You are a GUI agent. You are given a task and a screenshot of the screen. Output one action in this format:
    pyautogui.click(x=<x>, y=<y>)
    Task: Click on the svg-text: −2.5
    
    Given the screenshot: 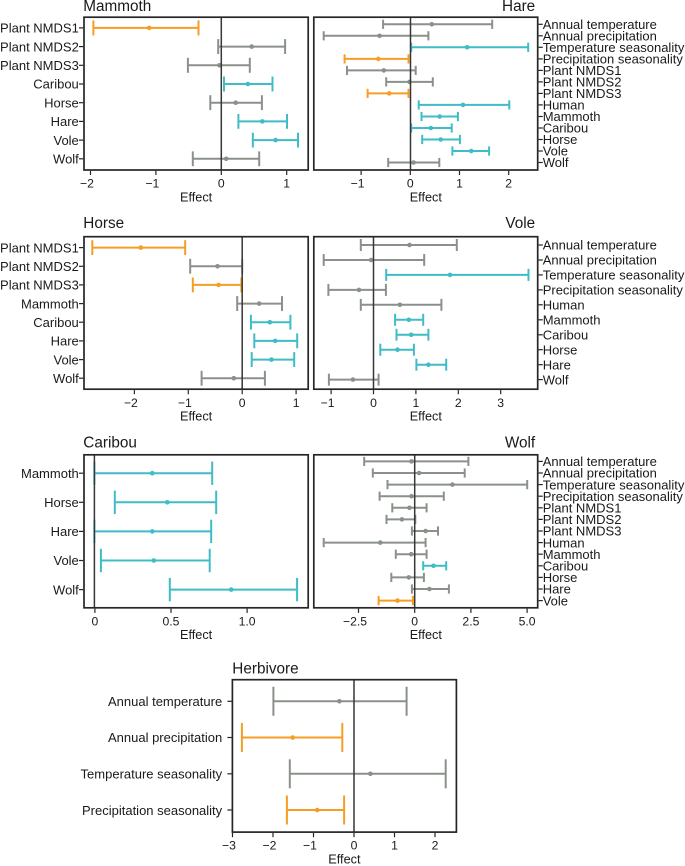 What is the action you would take?
    pyautogui.click(x=355, y=621)
    